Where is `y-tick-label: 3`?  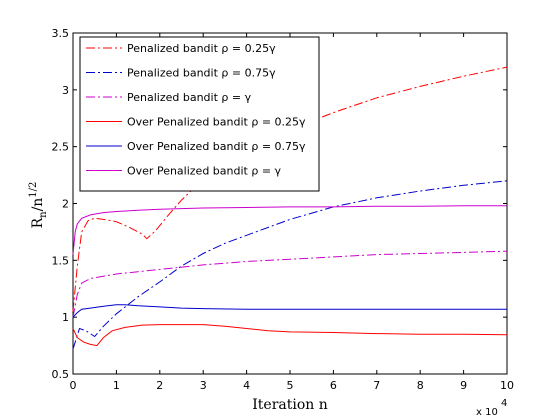 y-tick-label: 3 is located at coordinates (65, 90).